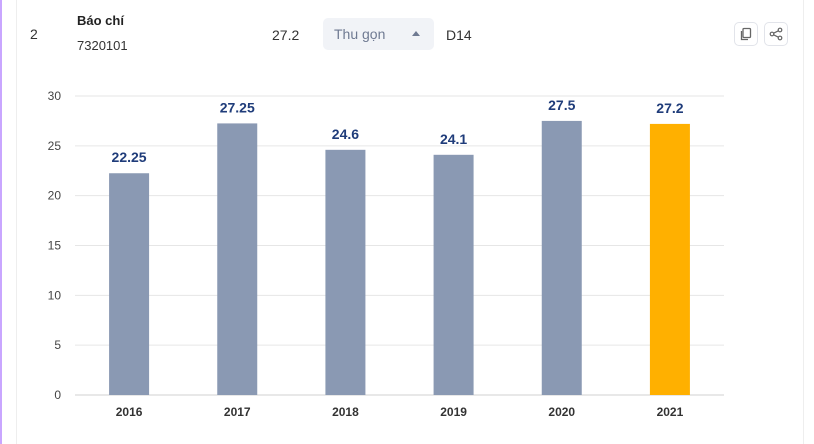 This screenshot has height=444, width=814. I want to click on y-tick-label: 30, so click(55, 96).